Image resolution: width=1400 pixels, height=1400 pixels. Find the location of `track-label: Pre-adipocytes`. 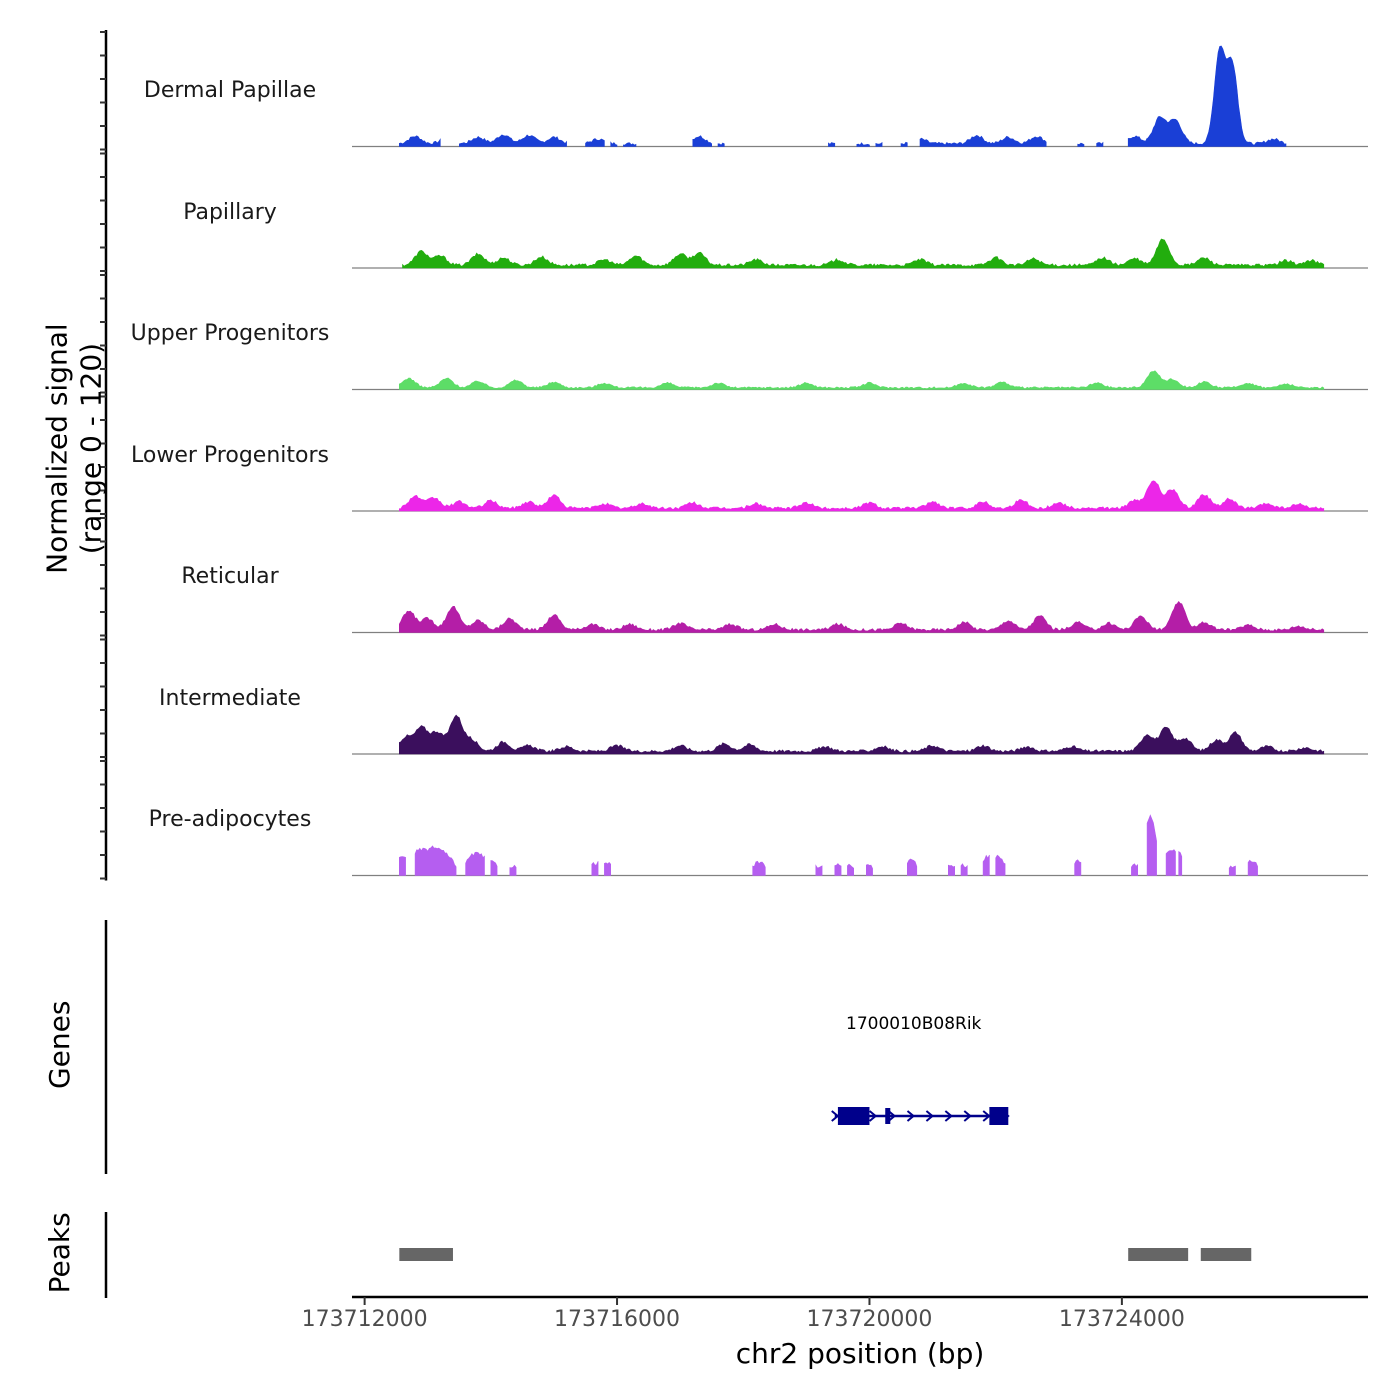

track-label: Pre-adipocytes is located at coordinates (230, 819).